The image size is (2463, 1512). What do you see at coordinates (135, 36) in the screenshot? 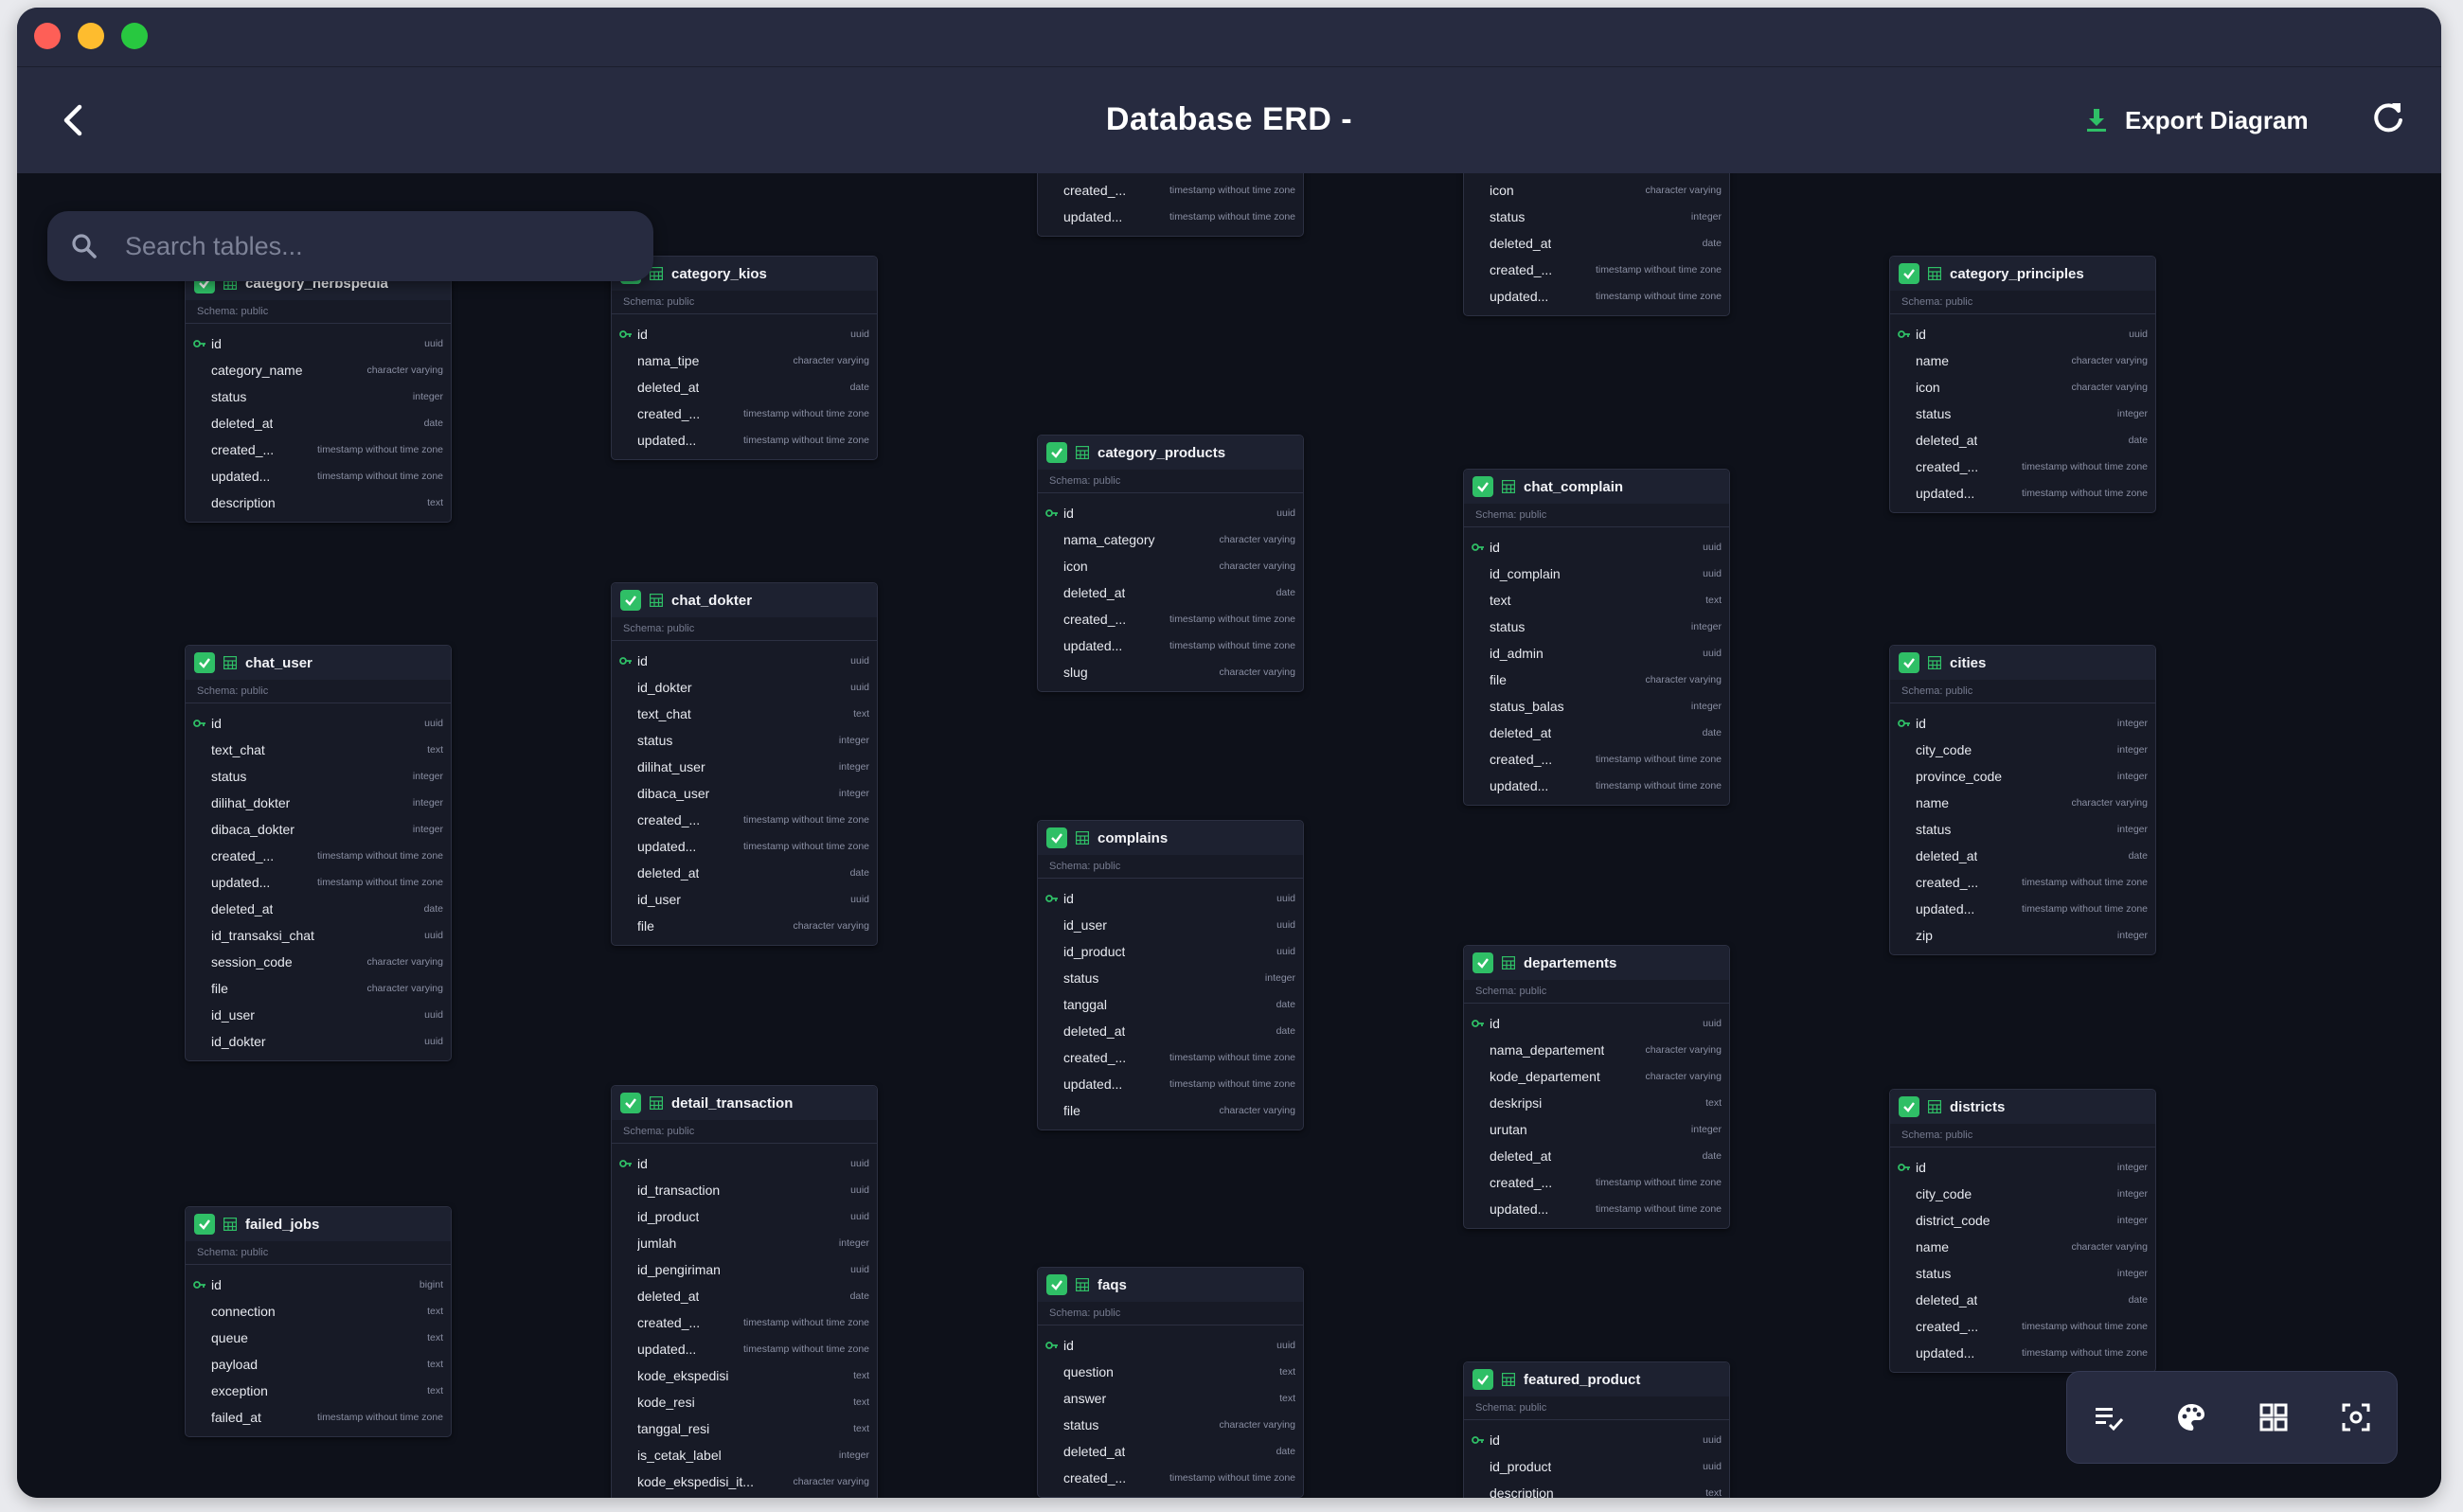
I see `maximize-window-button` at bounding box center [135, 36].